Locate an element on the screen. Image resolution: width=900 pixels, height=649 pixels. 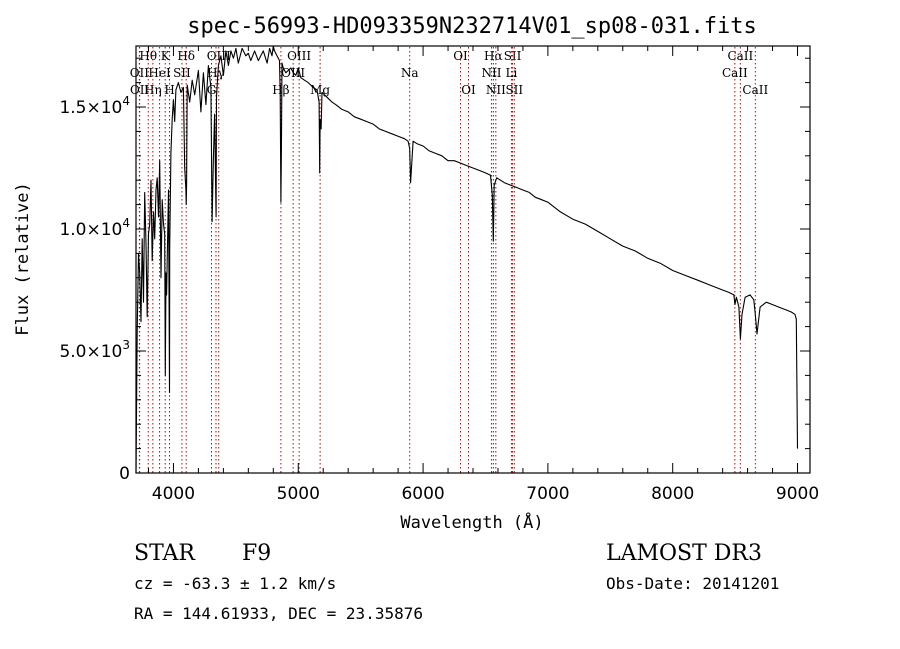
redshift-velocity: cz = -63.3 ± 1.2 km/s is located at coordinates (235, 583).